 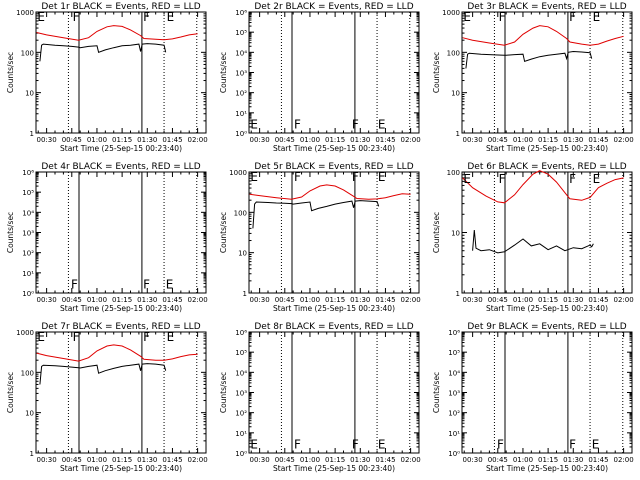 What do you see at coordinates (120, 7) in the screenshot?
I see `panel-title: Det 1r BLACK = Events, RED = LLD` at bounding box center [120, 7].